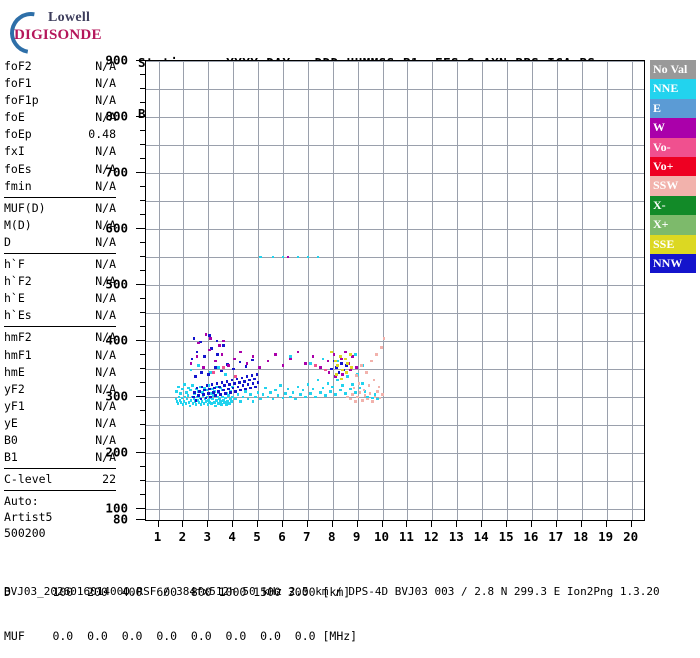 The image size is (700, 658). What do you see at coordinates (673, 147) in the screenshot?
I see `legend-item-vo: Vo-` at bounding box center [673, 147].